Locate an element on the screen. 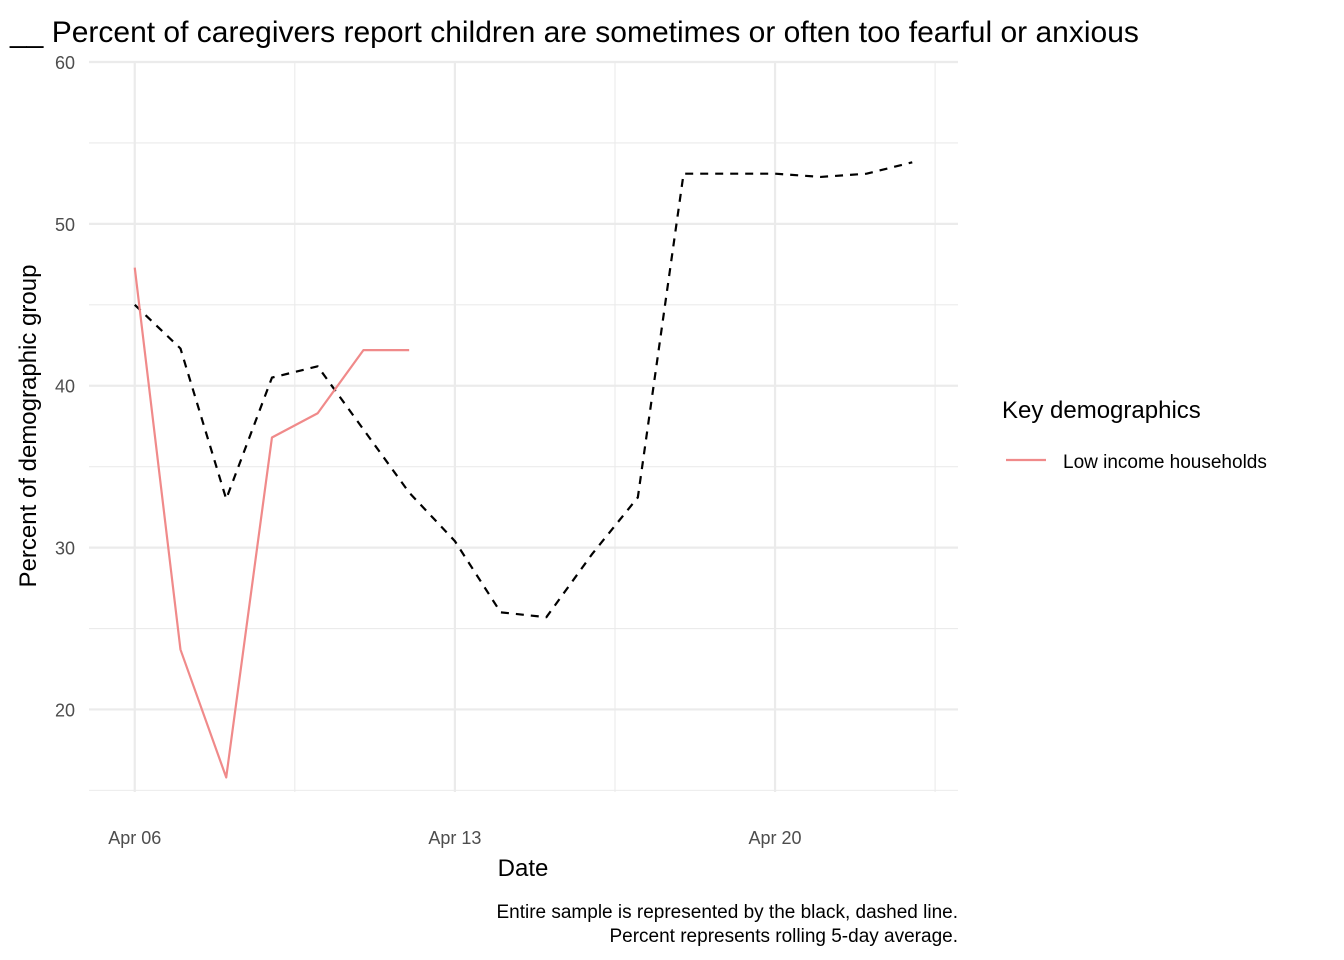 The width and height of the screenshot is (1344, 960). y-tick-label: 50 is located at coordinates (65, 225).